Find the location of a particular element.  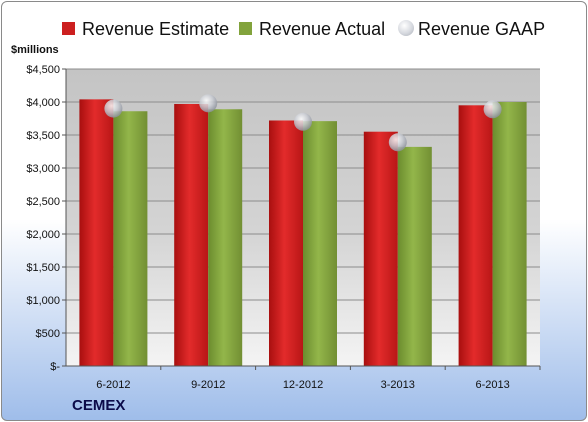

legend-label-revenue-gaap: Revenue GAAP is located at coordinates (482, 29).